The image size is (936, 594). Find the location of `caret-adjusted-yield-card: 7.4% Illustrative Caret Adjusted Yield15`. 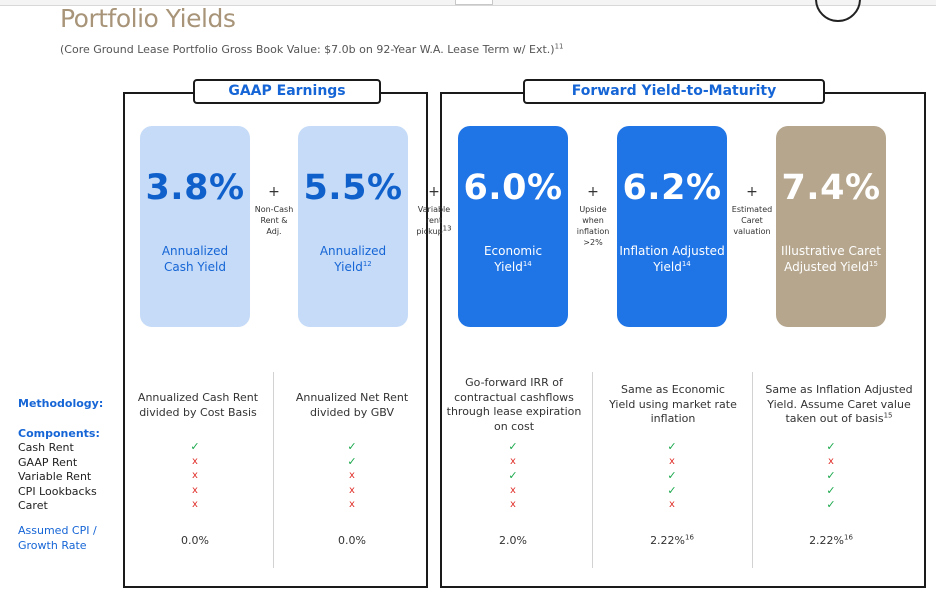

caret-adjusted-yield-card: 7.4% Illustrative Caret Adjusted Yield15 is located at coordinates (831, 226).